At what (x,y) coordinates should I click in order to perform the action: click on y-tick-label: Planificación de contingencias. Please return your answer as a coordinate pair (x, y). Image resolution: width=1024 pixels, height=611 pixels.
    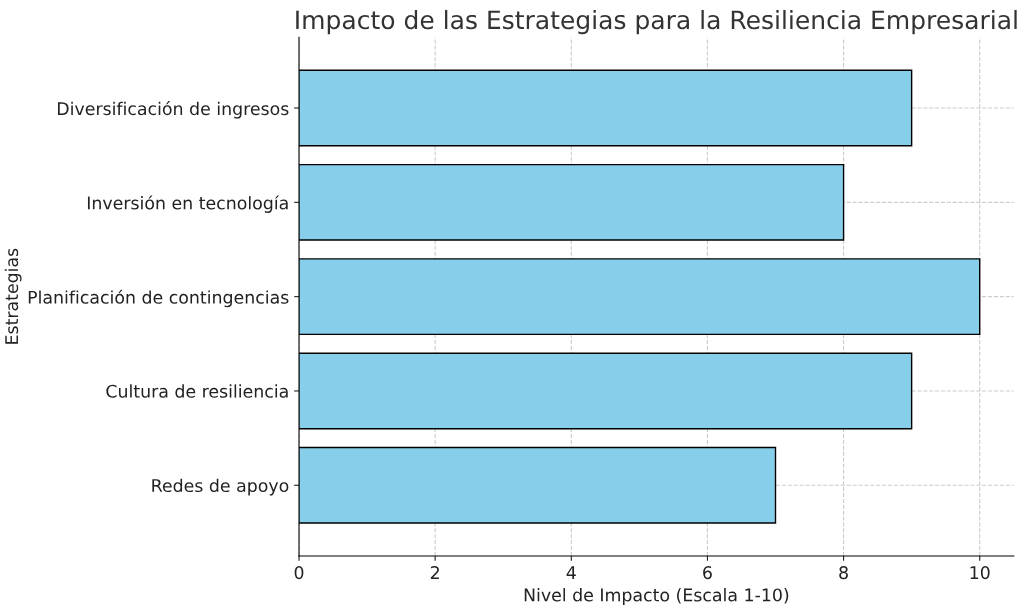
    Looking at the image, I should click on (158, 298).